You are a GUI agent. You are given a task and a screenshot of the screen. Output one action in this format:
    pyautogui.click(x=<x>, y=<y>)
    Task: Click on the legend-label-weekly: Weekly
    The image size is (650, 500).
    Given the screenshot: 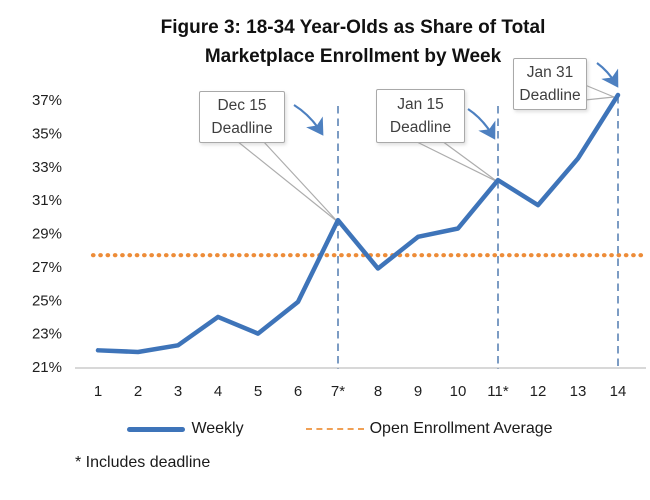 What is the action you would take?
    pyautogui.click(x=217, y=428)
    